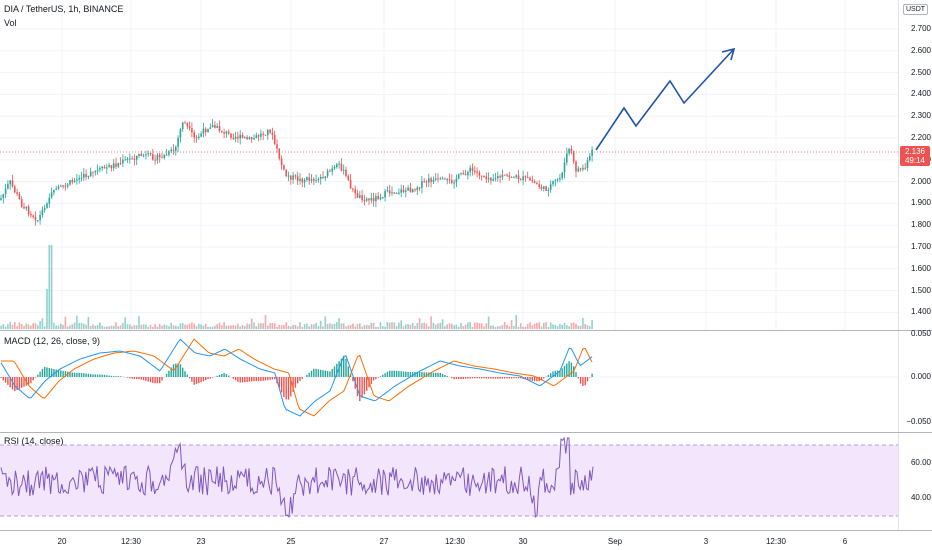 The width and height of the screenshot is (932, 550). What do you see at coordinates (706, 541) in the screenshot?
I see `time-axis-label: 3` at bounding box center [706, 541].